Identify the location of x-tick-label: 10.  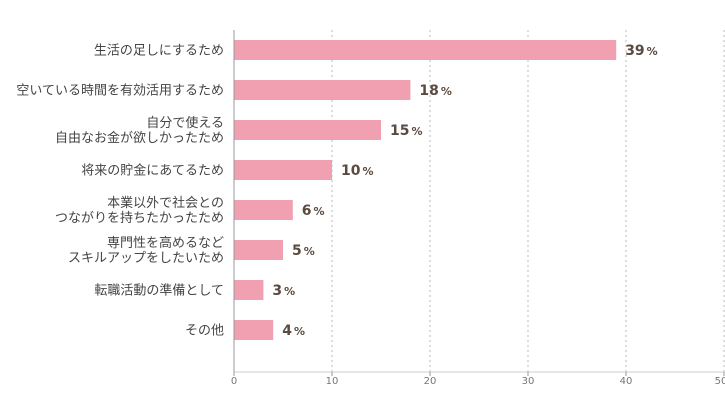
(332, 381).